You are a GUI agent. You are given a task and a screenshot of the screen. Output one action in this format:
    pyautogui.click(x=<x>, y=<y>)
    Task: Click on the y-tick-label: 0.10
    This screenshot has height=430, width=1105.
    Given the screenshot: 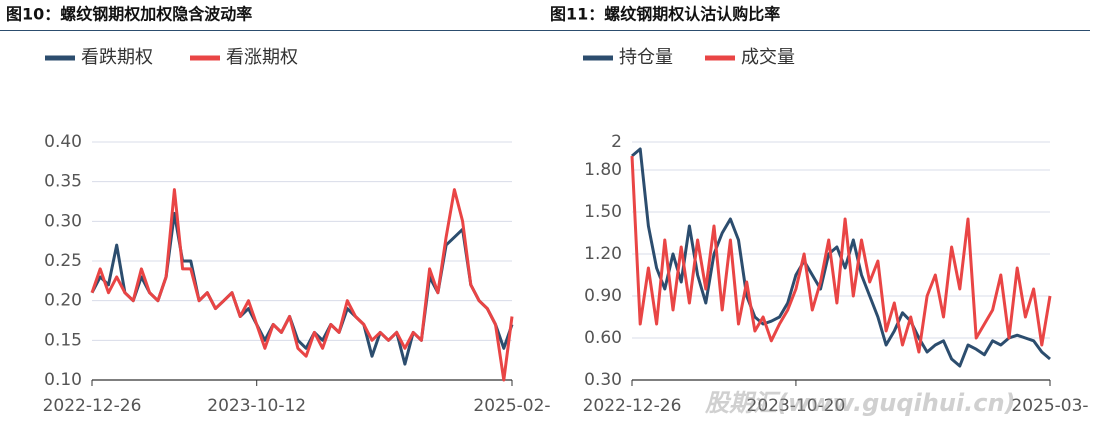 What is the action you would take?
    pyautogui.click(x=63, y=380)
    